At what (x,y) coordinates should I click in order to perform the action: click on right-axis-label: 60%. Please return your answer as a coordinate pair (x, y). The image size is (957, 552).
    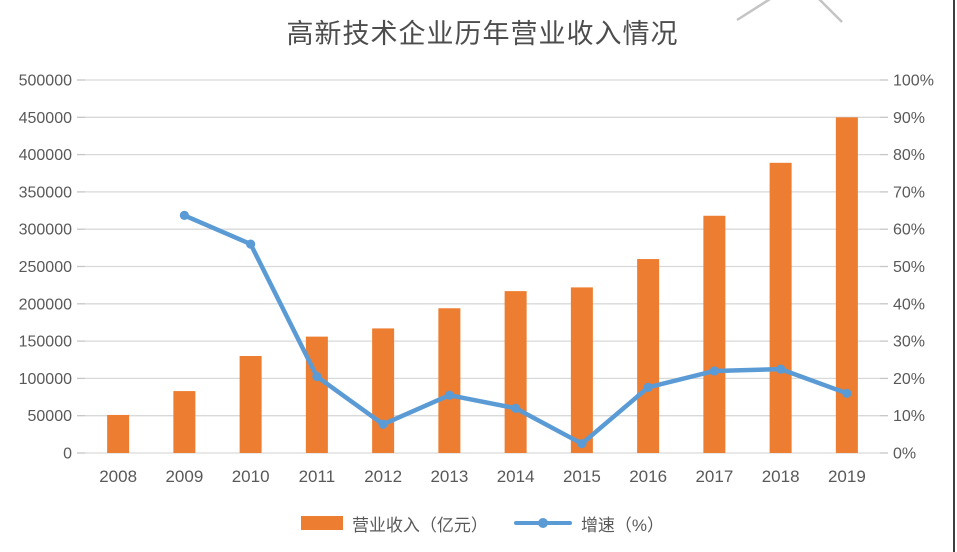
    Looking at the image, I should click on (909, 230).